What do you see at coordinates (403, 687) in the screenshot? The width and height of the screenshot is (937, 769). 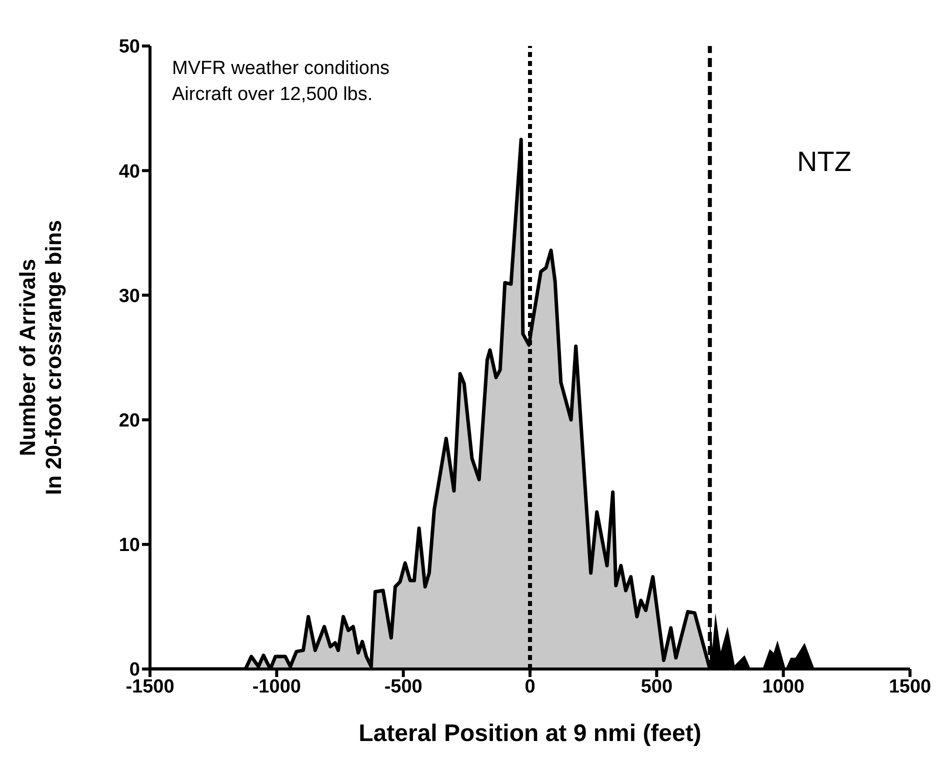 I see `x-tick-label: -500` at bounding box center [403, 687].